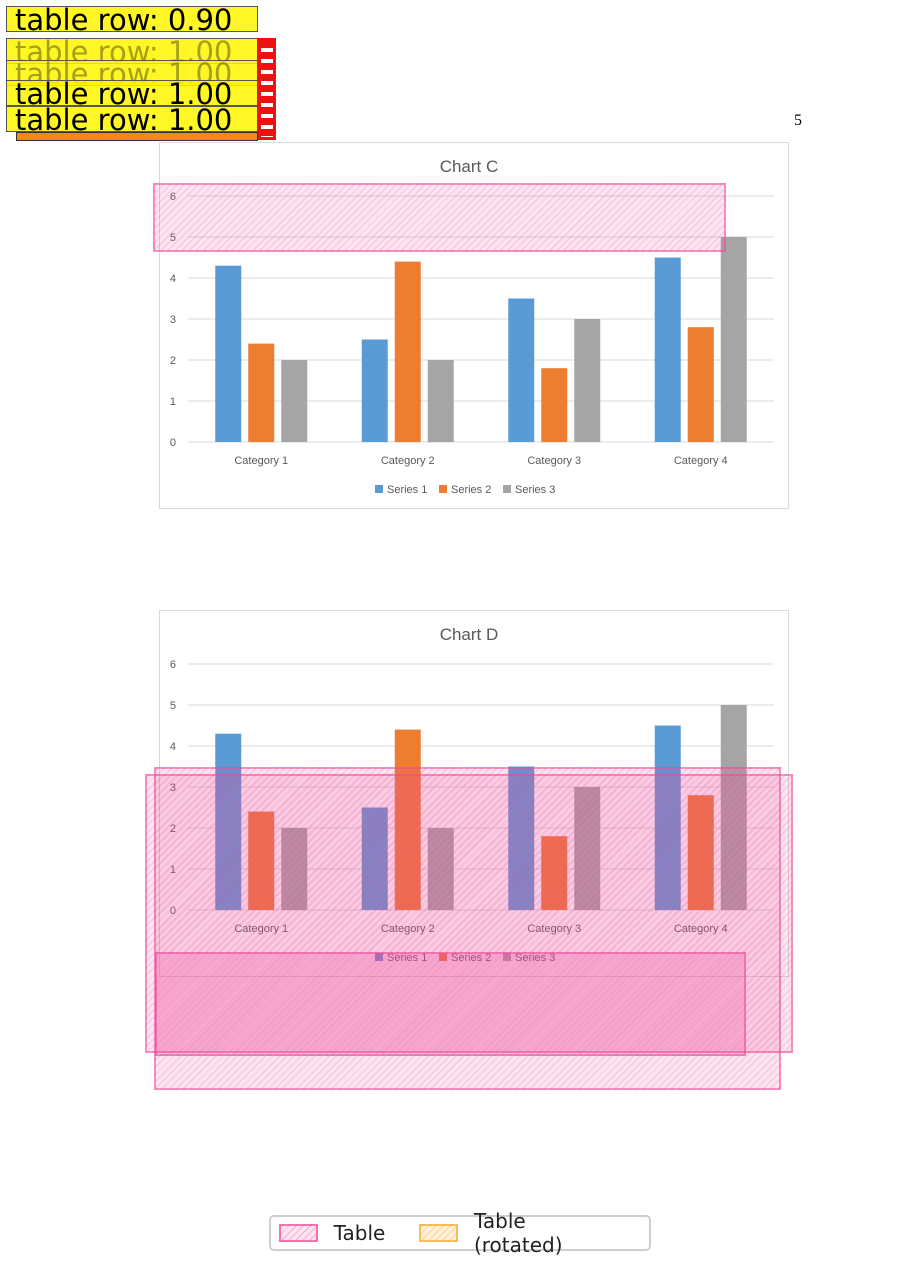  Describe the element at coordinates (267, 89) in the screenshot. I see `table-row-bracket` at that location.